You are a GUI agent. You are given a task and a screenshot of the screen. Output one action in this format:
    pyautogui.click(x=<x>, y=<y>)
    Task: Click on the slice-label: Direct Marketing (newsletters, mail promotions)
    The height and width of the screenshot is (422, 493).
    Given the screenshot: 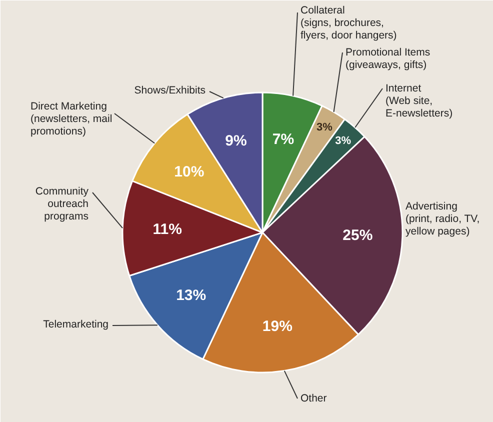 What is the action you would take?
    pyautogui.click(x=71, y=119)
    